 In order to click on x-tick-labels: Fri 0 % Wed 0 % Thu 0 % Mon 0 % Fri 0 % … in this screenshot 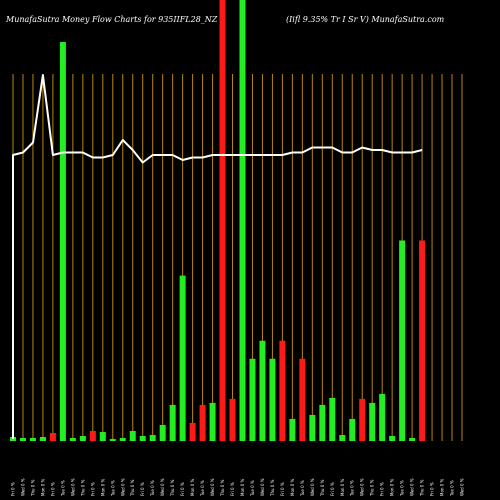, I will do `click(238, 487)`.